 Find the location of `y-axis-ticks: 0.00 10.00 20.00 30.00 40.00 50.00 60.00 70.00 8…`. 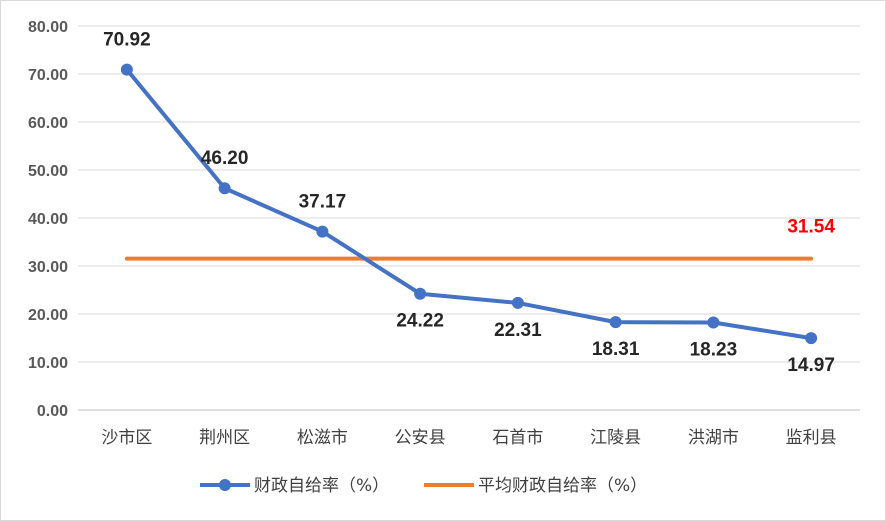

y-axis-ticks: 0.00 10.00 20.00 30.00 40.00 50.00 60.00 70.00 8… is located at coordinates (48, 219).